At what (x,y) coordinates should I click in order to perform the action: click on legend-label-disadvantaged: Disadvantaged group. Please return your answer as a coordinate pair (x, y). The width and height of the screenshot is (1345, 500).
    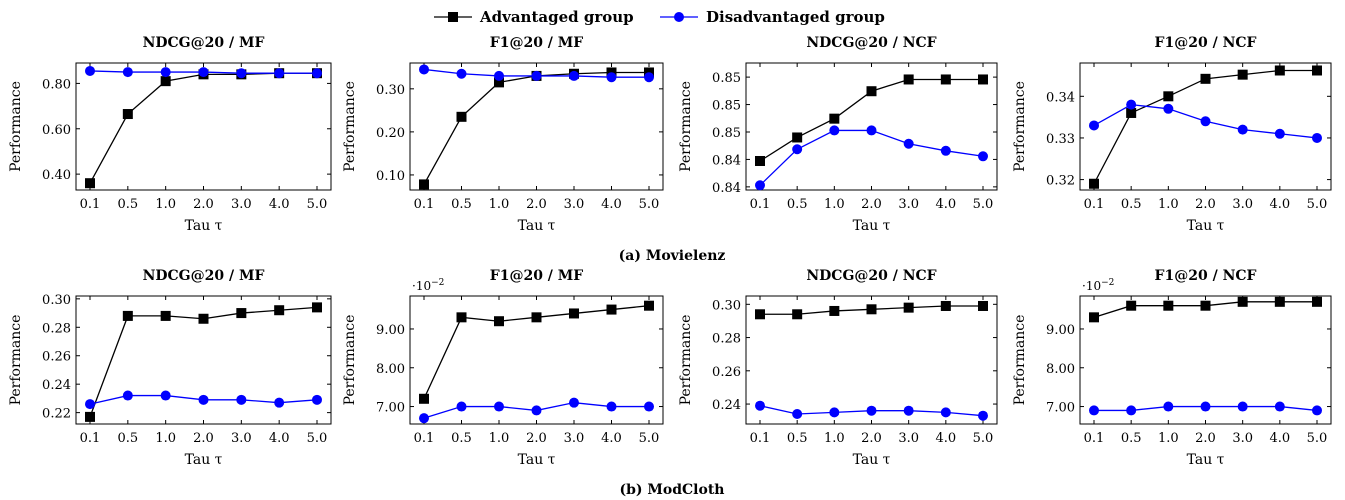
    Looking at the image, I should click on (795, 17).